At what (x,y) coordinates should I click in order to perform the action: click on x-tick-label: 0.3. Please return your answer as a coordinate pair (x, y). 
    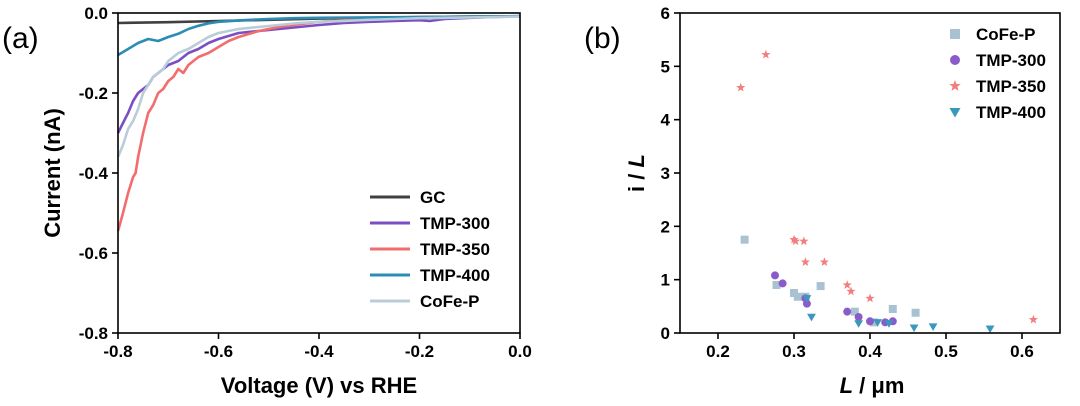
    Looking at the image, I should click on (794, 351).